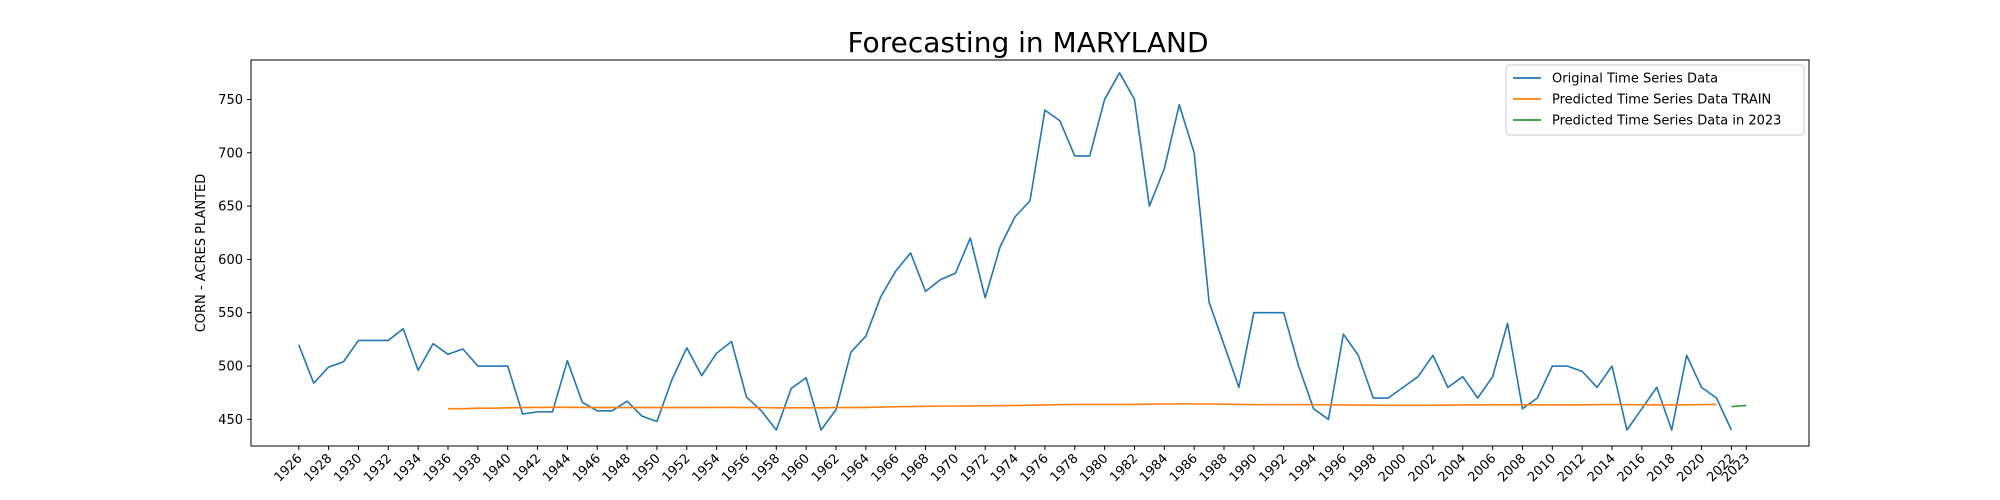 Image resolution: width=2000 pixels, height=500 pixels. What do you see at coordinates (289, 468) in the screenshot?
I see `x-tick-label: 1926` at bounding box center [289, 468].